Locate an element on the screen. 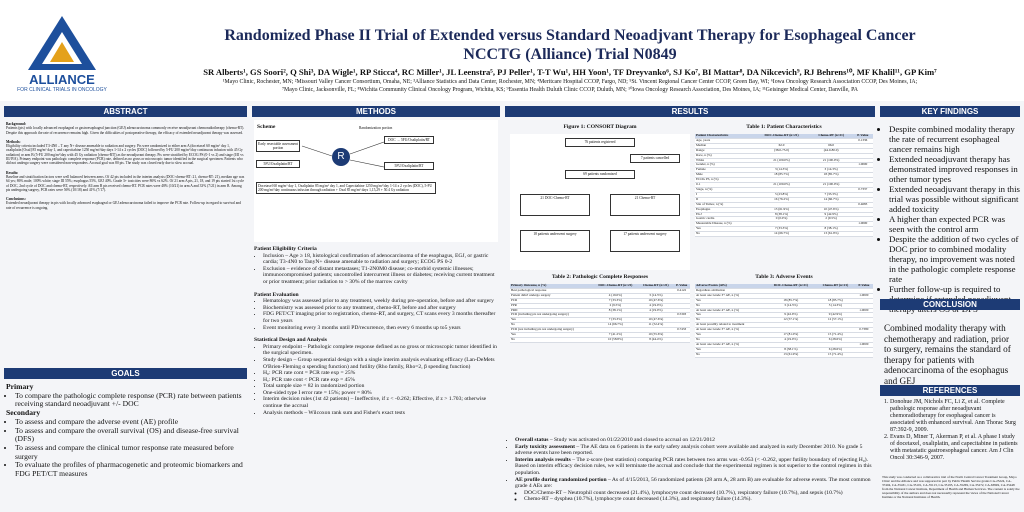 The width and height of the screenshot is (1024, 512). table-cell: 3 (14.3%) is located at coordinates (791, 306).